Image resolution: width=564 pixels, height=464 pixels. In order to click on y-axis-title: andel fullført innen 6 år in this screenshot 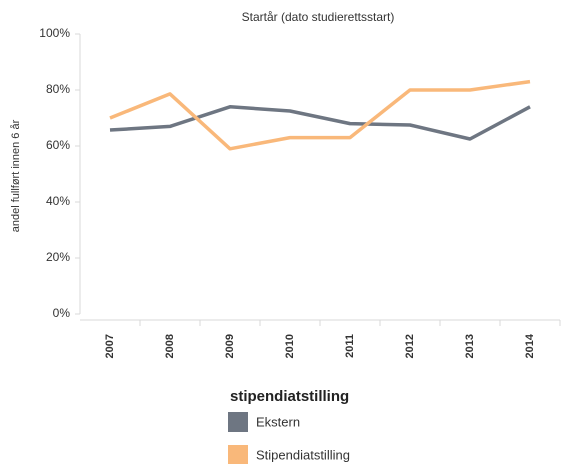, I will do `click(16, 175)`.